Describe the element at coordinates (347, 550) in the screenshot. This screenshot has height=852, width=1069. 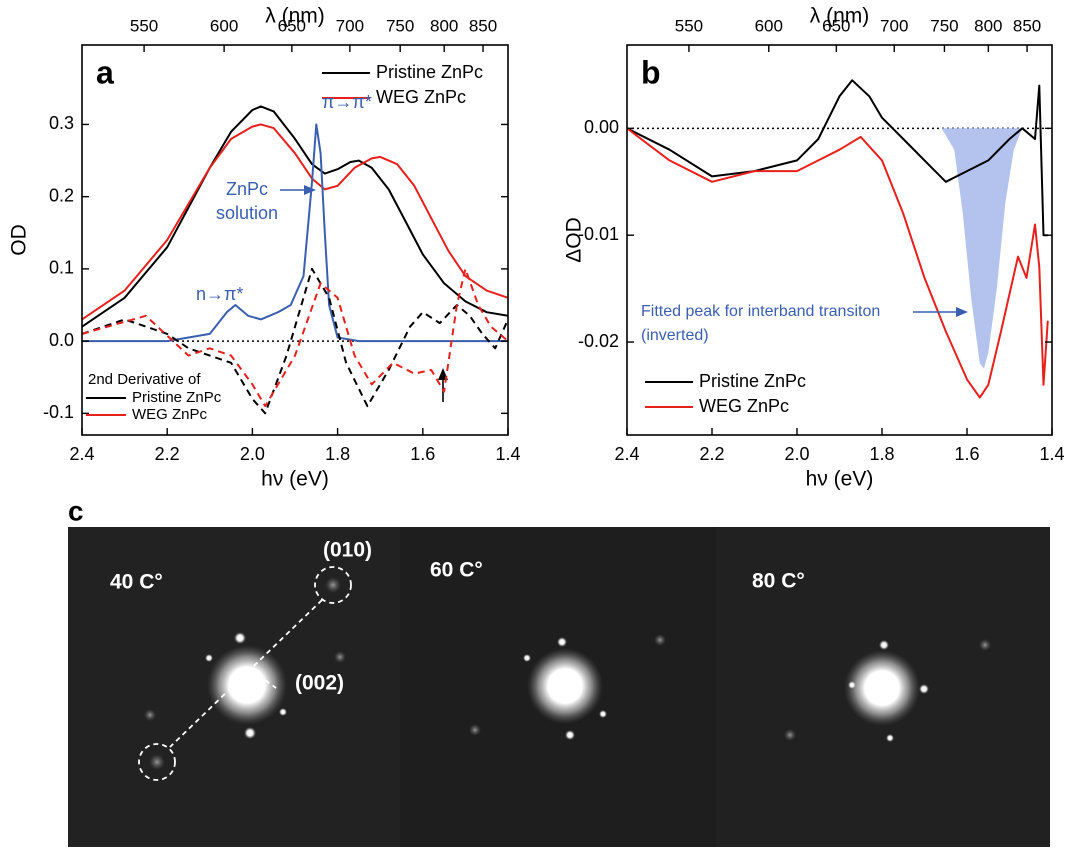
I see `index-label: (010)` at that location.